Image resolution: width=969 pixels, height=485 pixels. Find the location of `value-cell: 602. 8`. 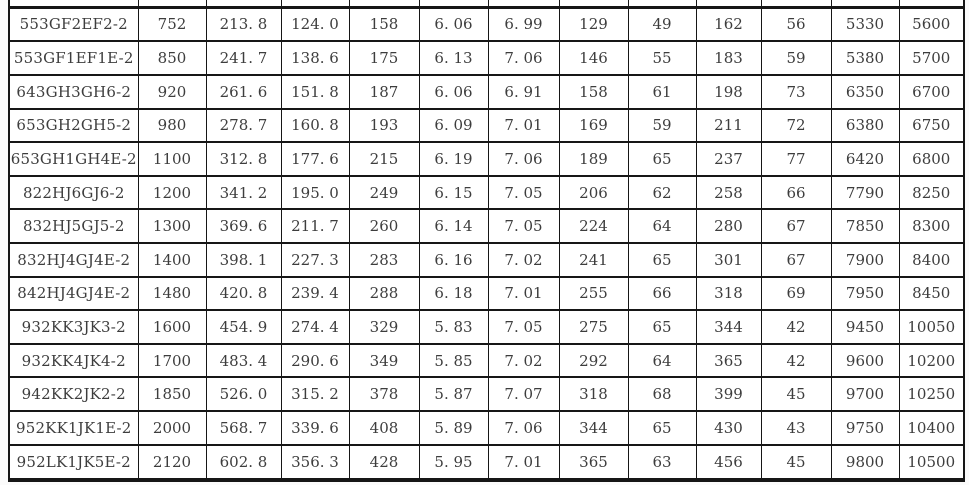

value-cell: 602. 8 is located at coordinates (243, 462).